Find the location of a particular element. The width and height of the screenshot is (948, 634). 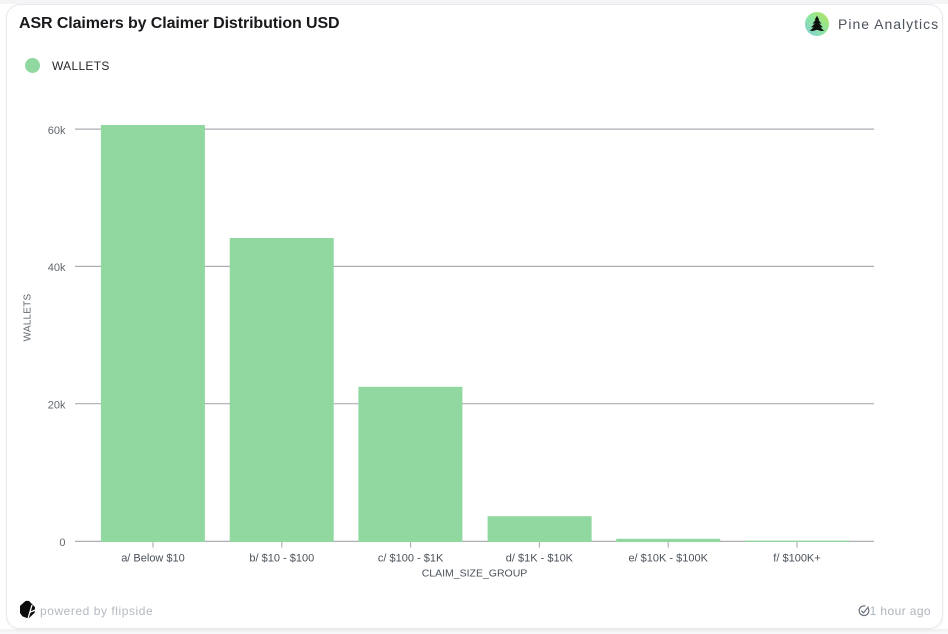

svg-text: d/ $1K - $10K is located at coordinates (540, 559).